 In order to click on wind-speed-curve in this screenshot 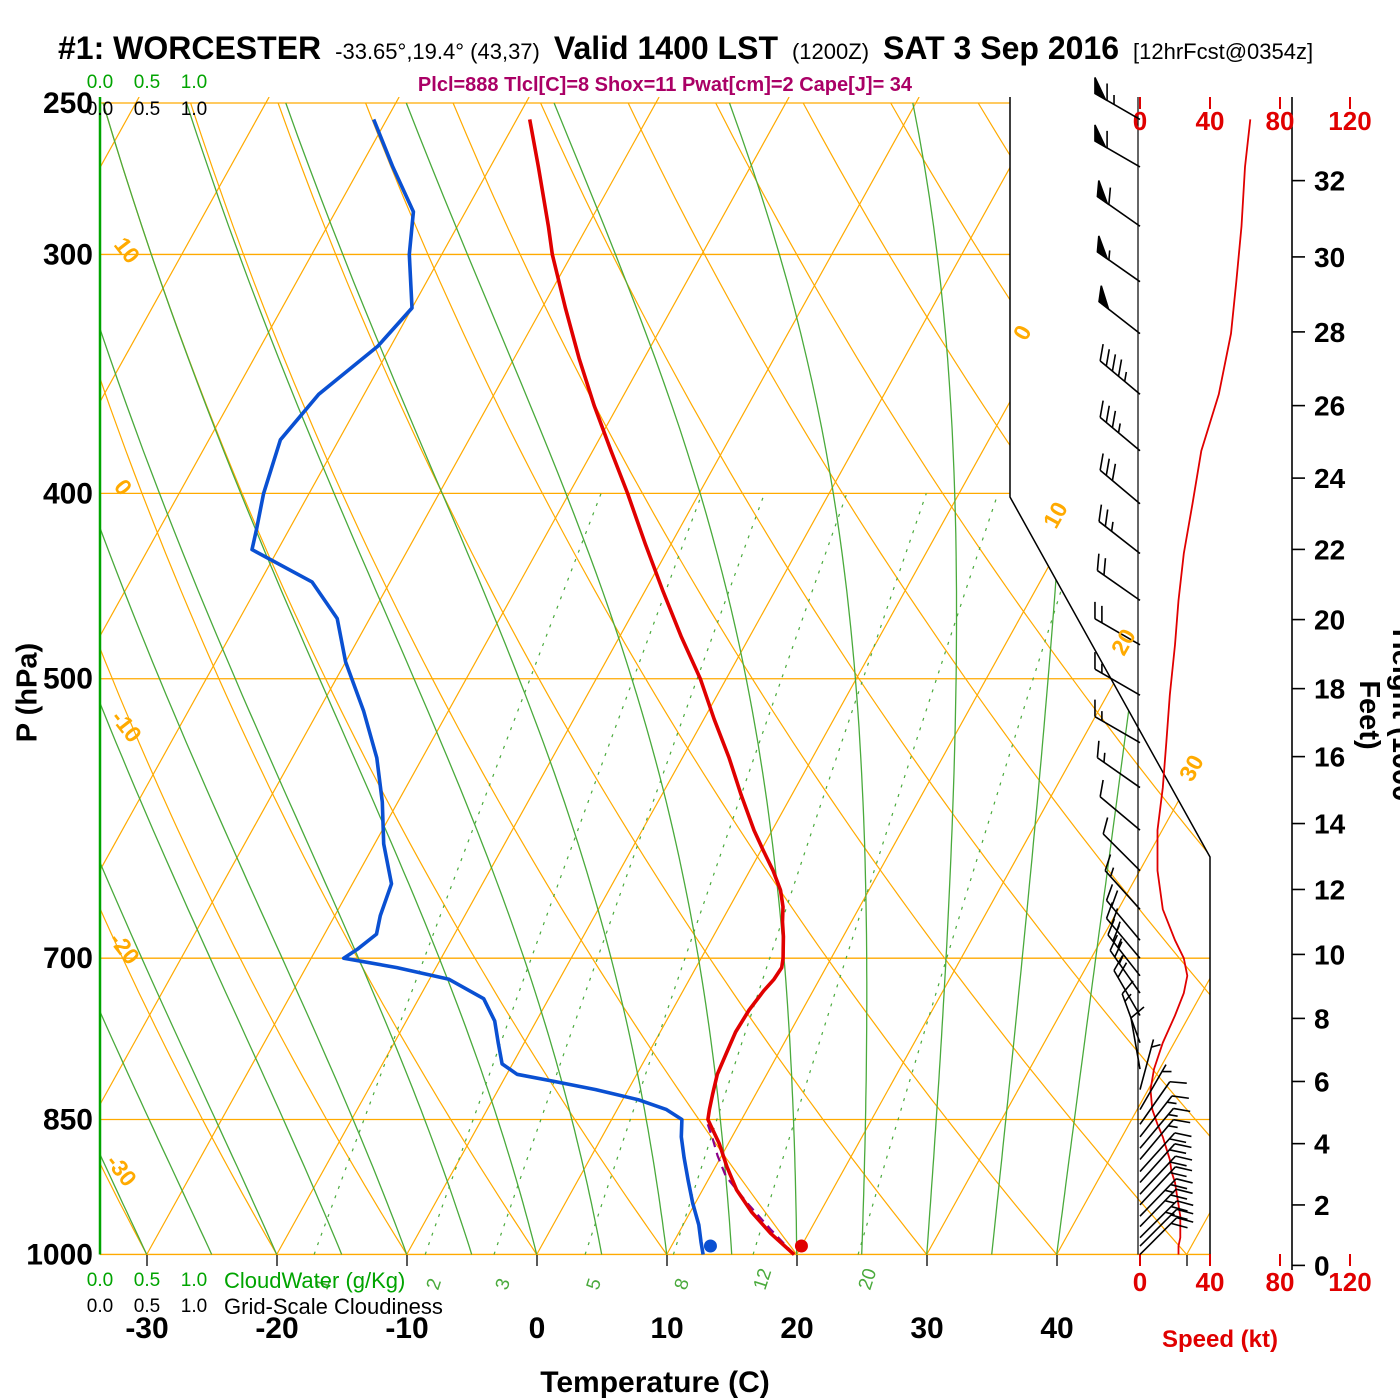, I will do `click(1200, 687)`.